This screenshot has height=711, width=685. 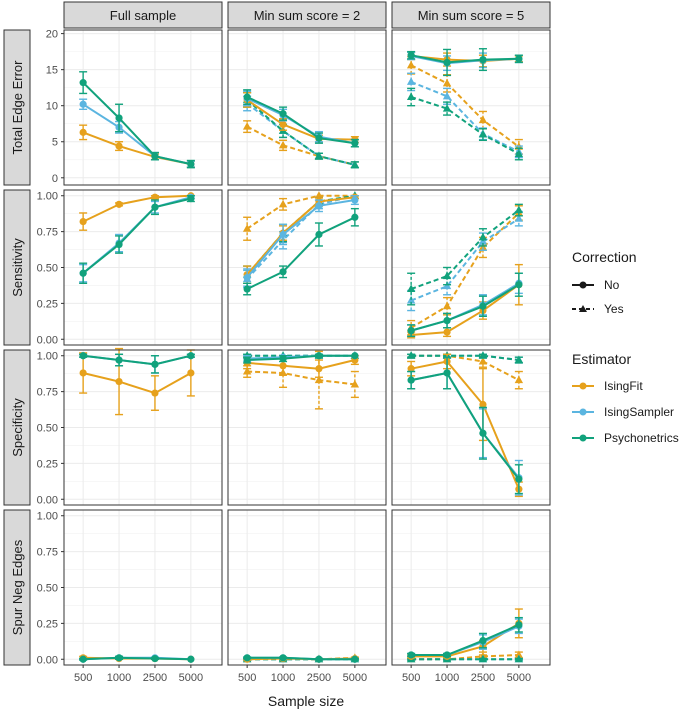 I want to click on strip-label-full-sample: Full sample, so click(x=143, y=15).